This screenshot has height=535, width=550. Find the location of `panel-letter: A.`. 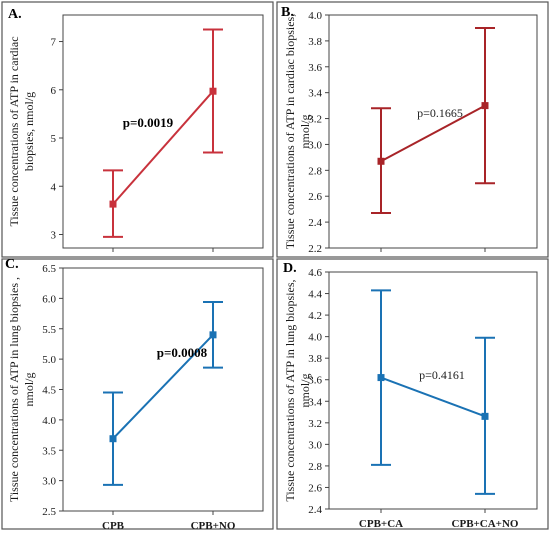

panel-letter: A. is located at coordinates (15, 14).